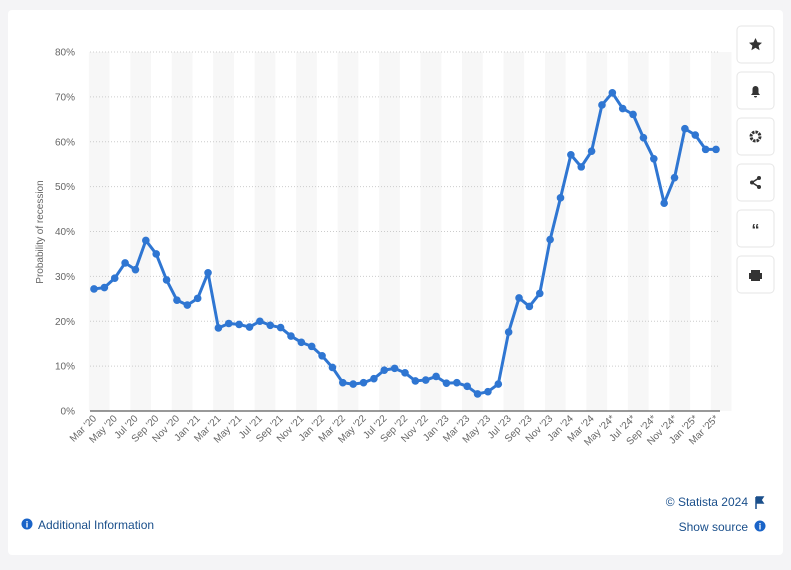  What do you see at coordinates (714, 527) in the screenshot?
I see `show-source: Show source` at bounding box center [714, 527].